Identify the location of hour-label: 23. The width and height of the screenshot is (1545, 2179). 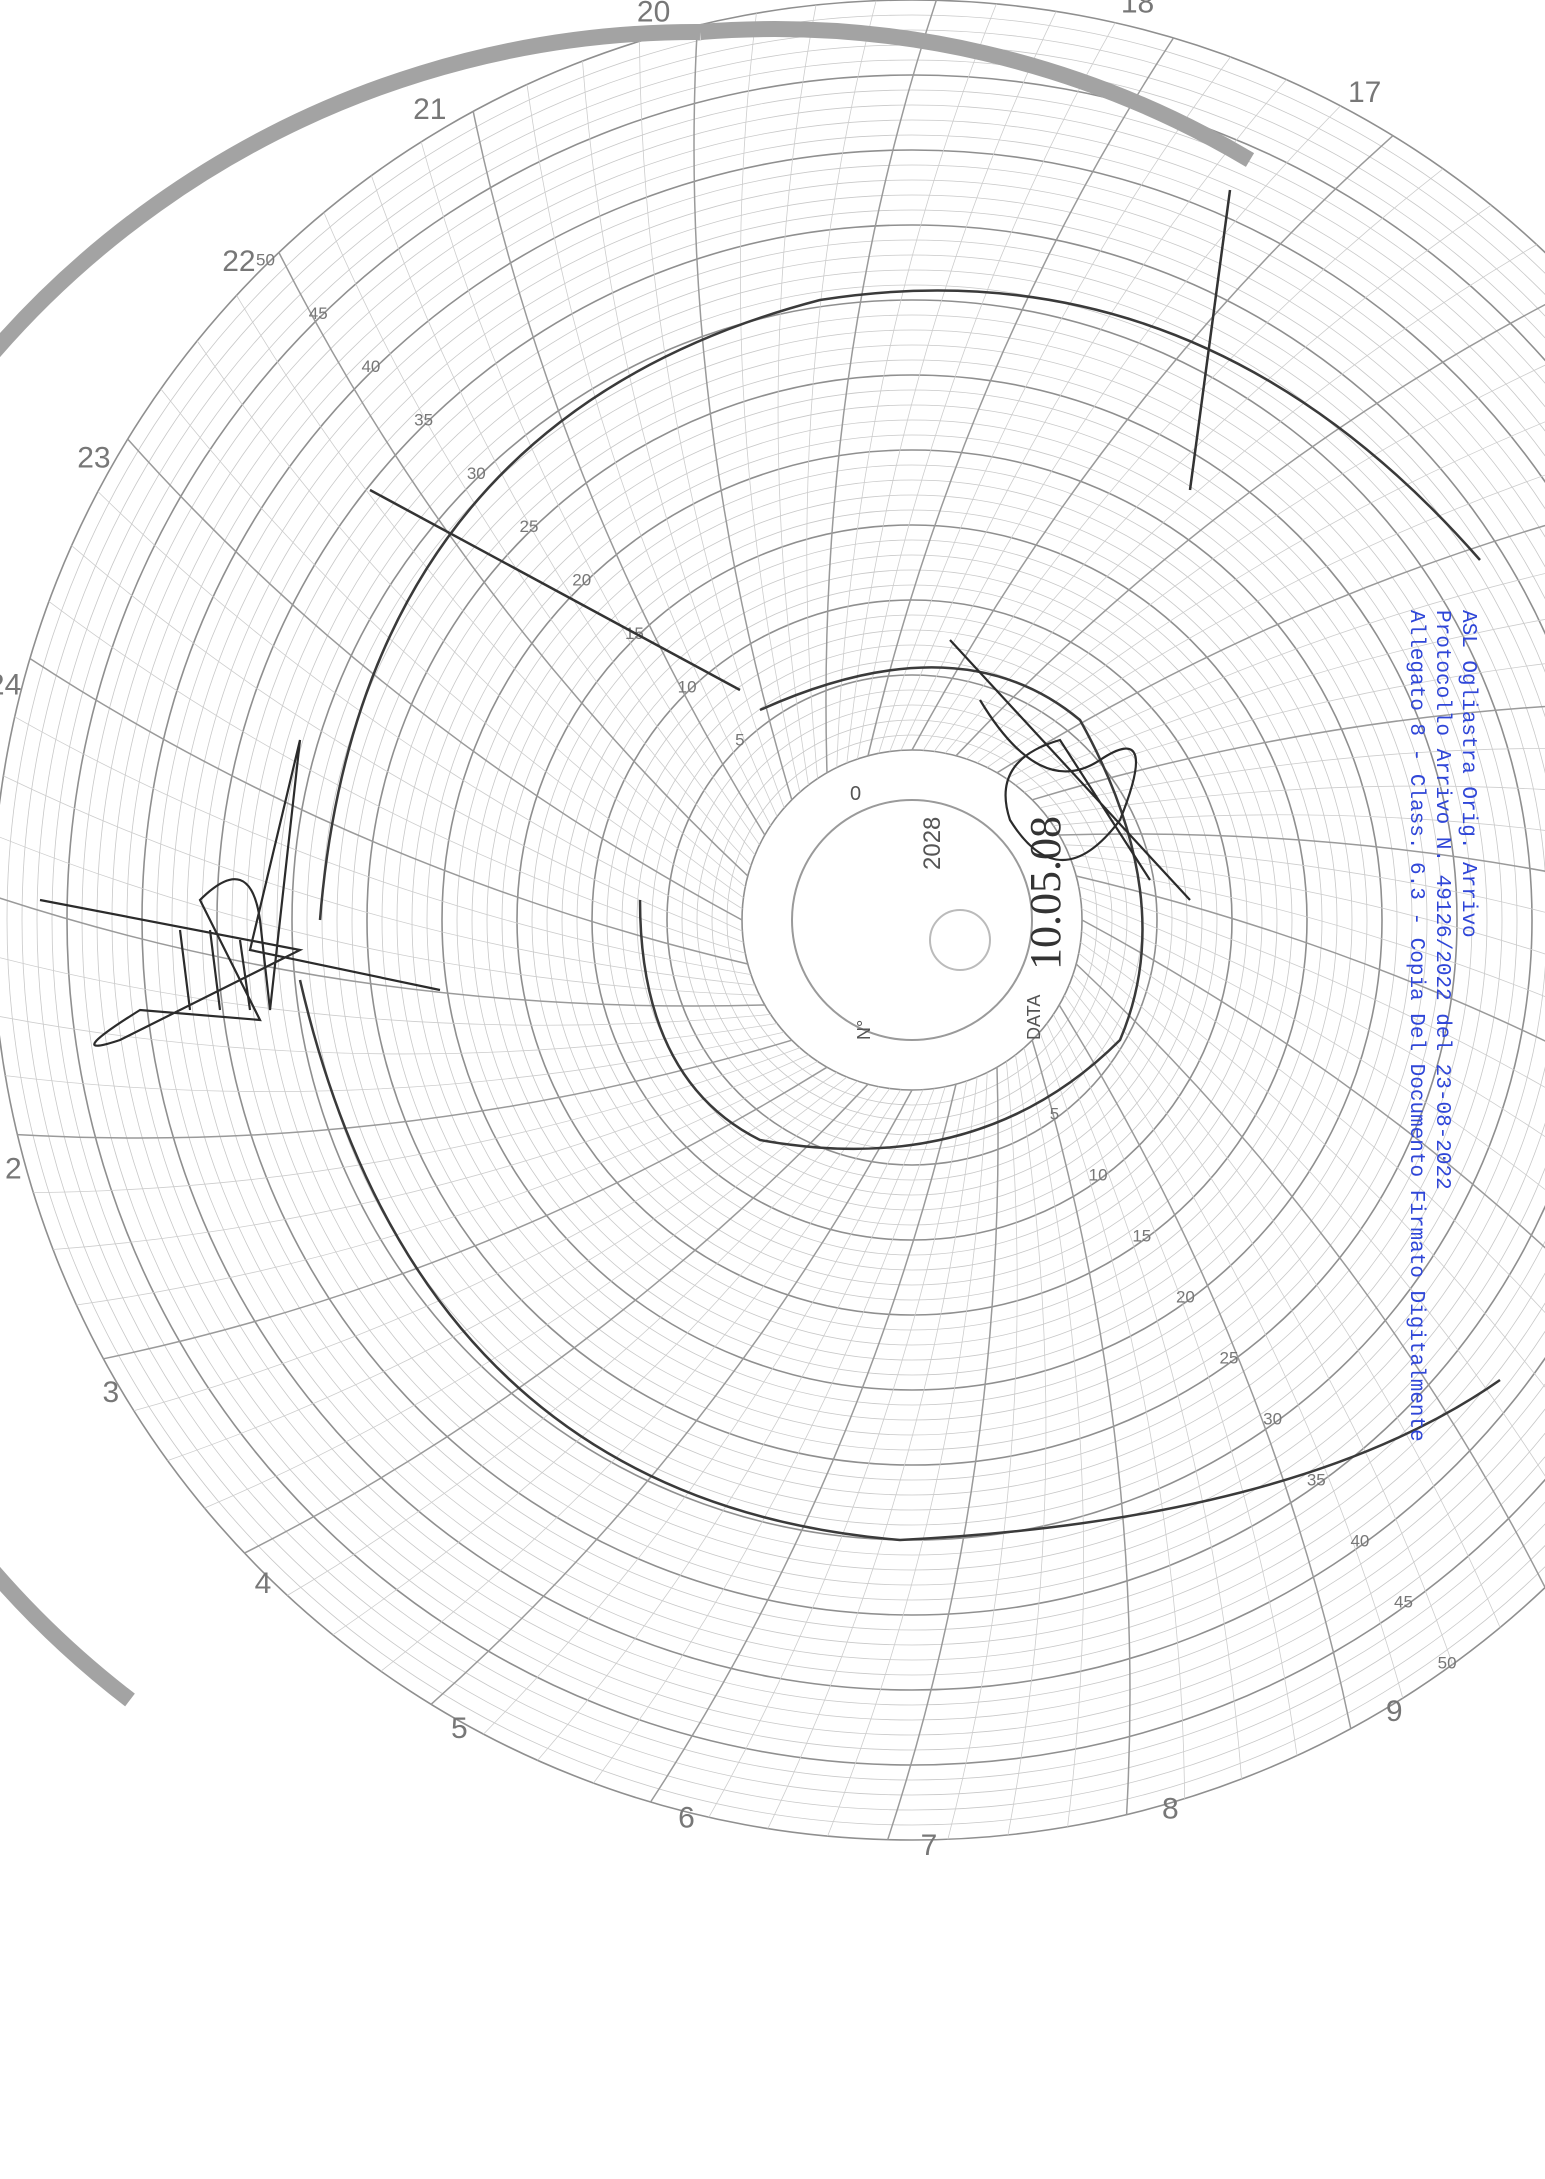
(93, 457).